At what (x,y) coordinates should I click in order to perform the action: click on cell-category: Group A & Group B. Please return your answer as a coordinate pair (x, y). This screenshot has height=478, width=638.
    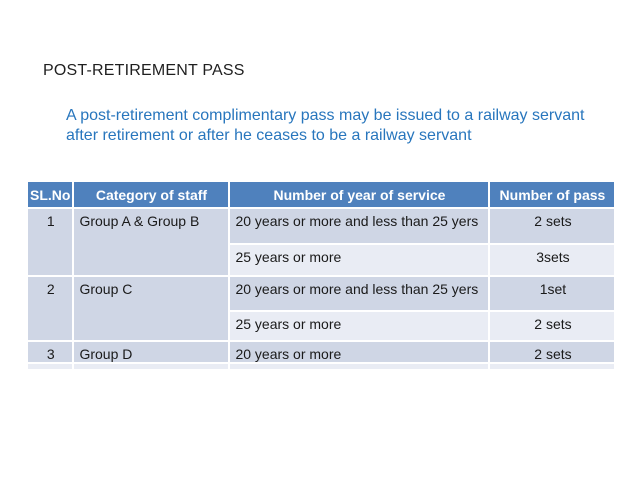
    Looking at the image, I should click on (151, 242).